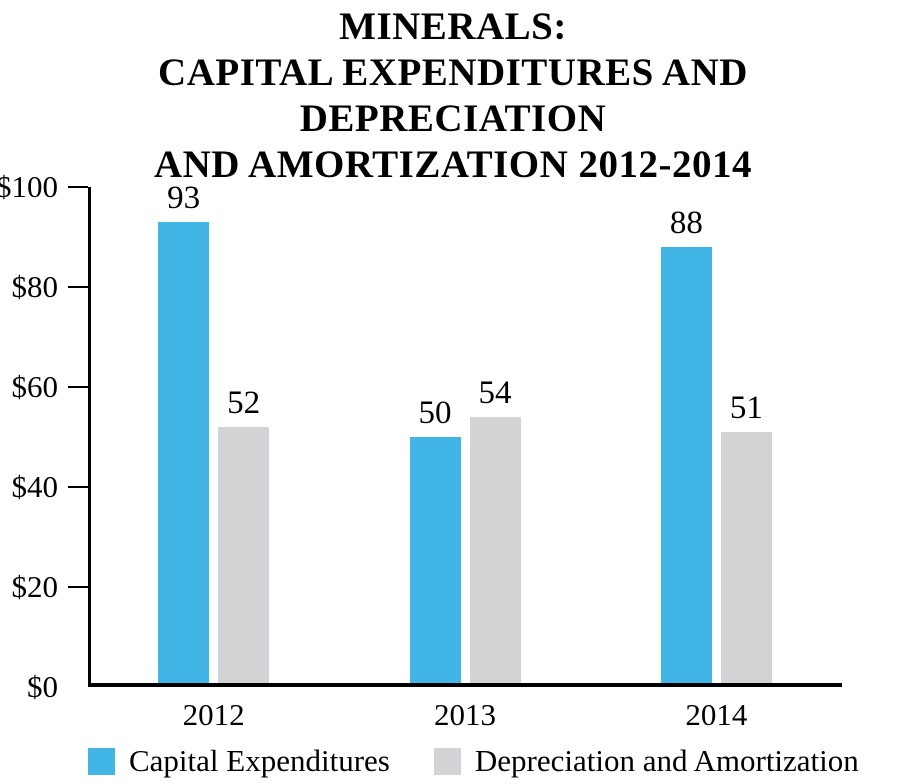 The height and width of the screenshot is (784, 906). I want to click on capital-expenditures-legend-label: Capital Expenditures, so click(259, 760).